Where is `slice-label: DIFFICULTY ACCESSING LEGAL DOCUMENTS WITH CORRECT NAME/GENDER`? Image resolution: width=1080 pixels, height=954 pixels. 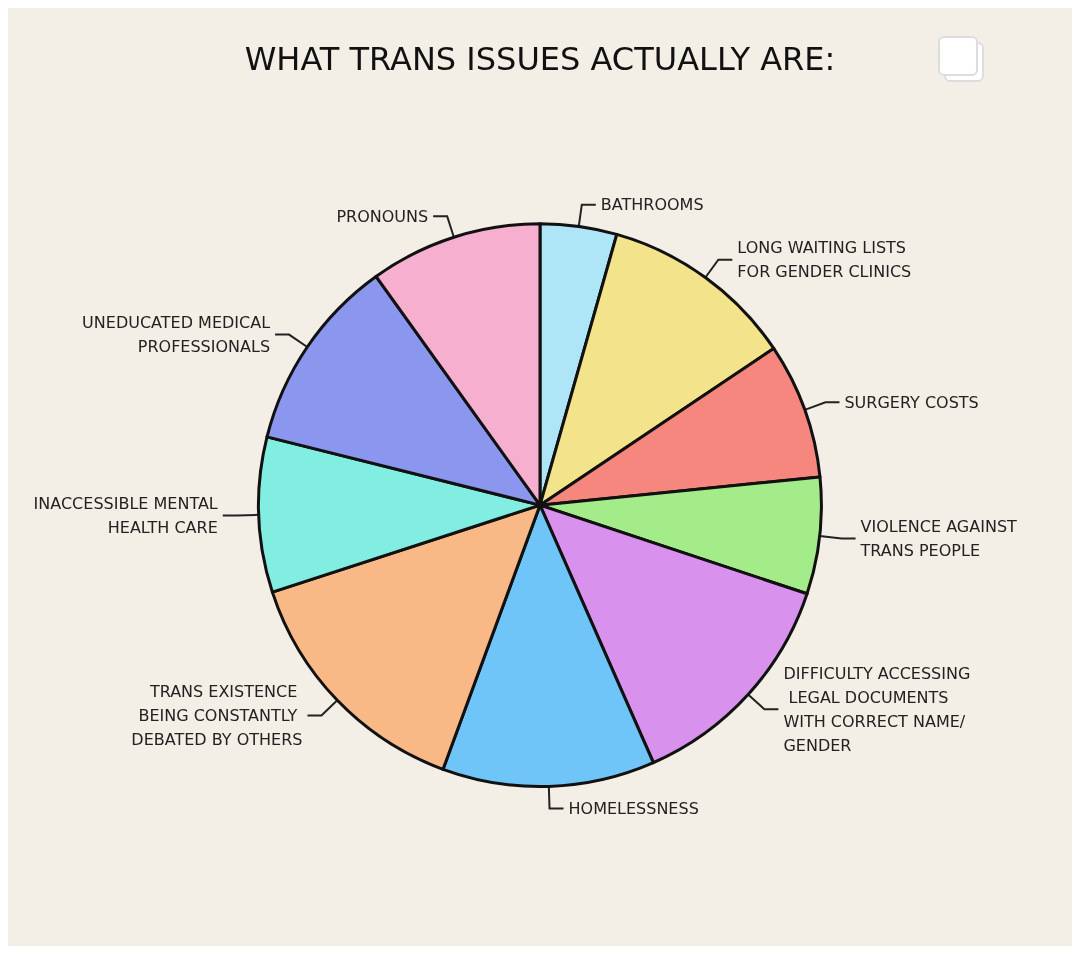 slice-label: DIFFICULTY ACCESSING LEGAL DOCUMENTS WITH CORRECT NAME/GENDER is located at coordinates (877, 709).